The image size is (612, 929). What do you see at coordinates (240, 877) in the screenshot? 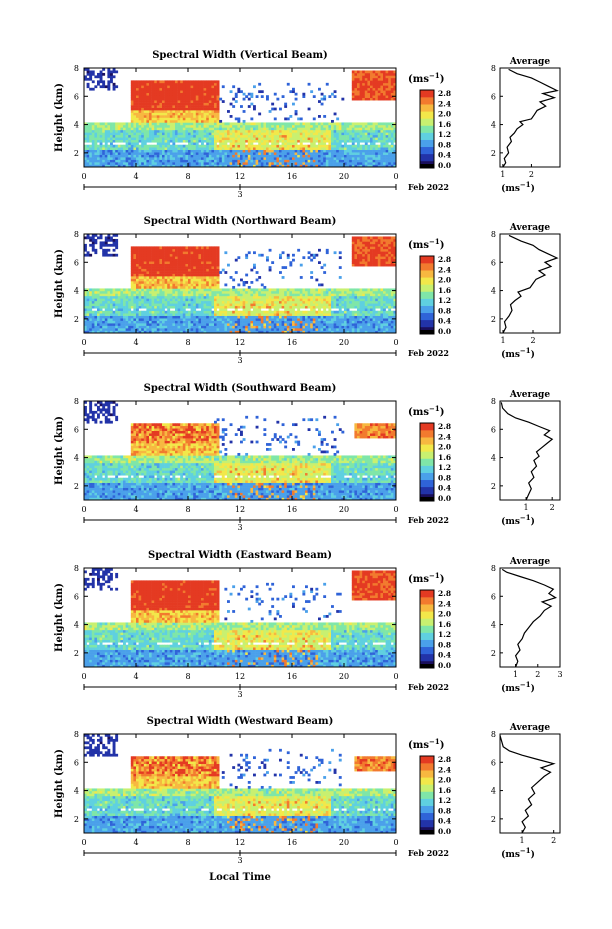
I see `x-axis-label: Local Time` at bounding box center [240, 877].